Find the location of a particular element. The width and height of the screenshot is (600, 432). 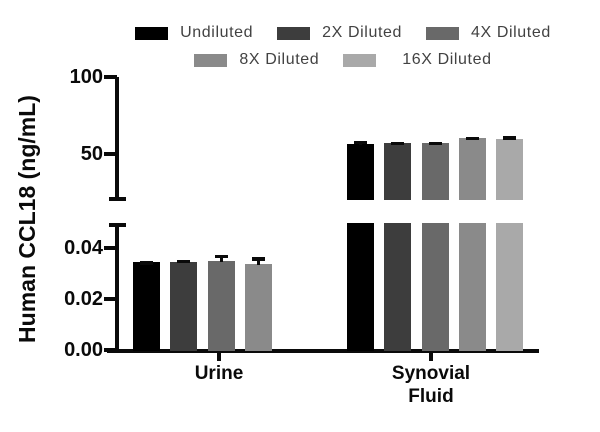

bar-upper-synovial-fluid-undiluted is located at coordinates (360, 171).